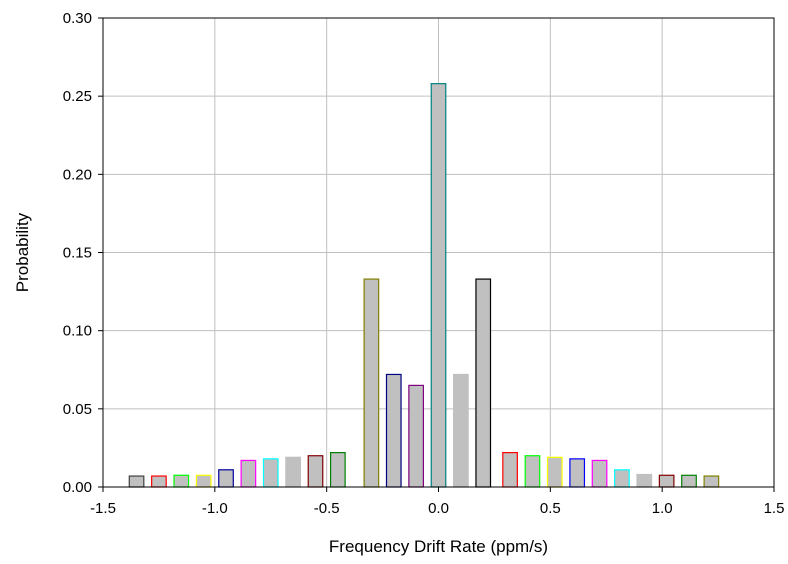  What do you see at coordinates (103, 508) in the screenshot?
I see `x-tick-label: -1.5` at bounding box center [103, 508].